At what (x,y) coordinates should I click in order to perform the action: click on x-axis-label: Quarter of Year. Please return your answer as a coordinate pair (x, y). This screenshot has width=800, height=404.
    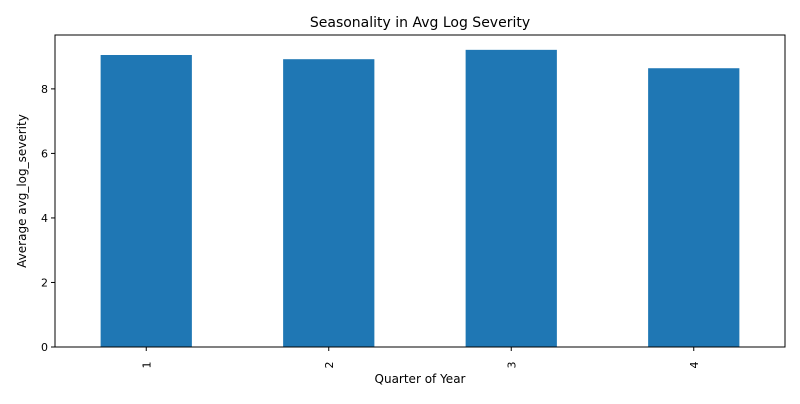
    Looking at the image, I should click on (420, 379).